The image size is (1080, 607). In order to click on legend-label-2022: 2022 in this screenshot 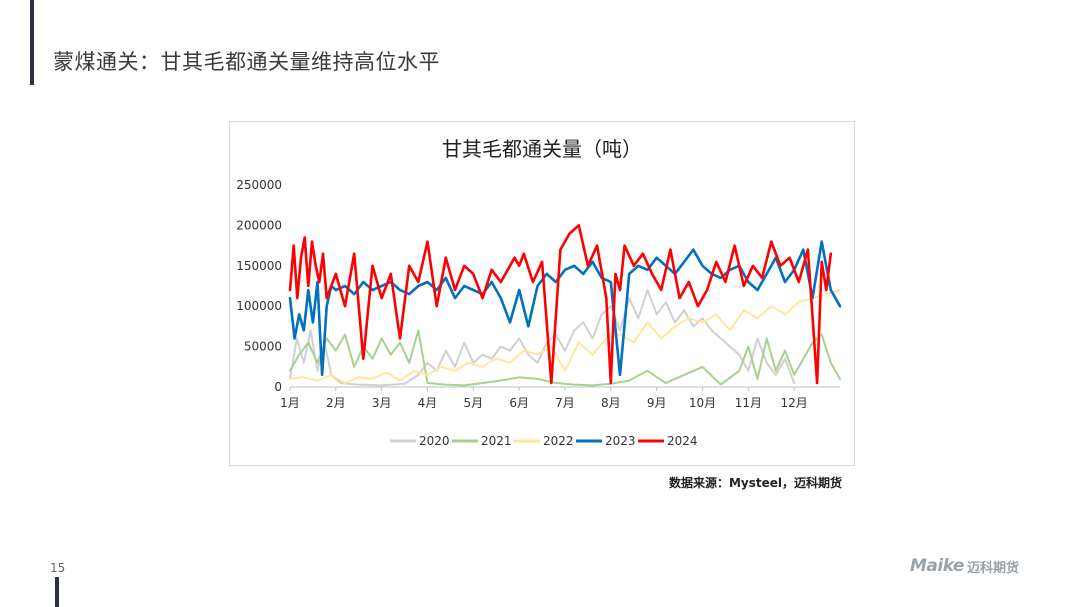, I will do `click(558, 441)`.